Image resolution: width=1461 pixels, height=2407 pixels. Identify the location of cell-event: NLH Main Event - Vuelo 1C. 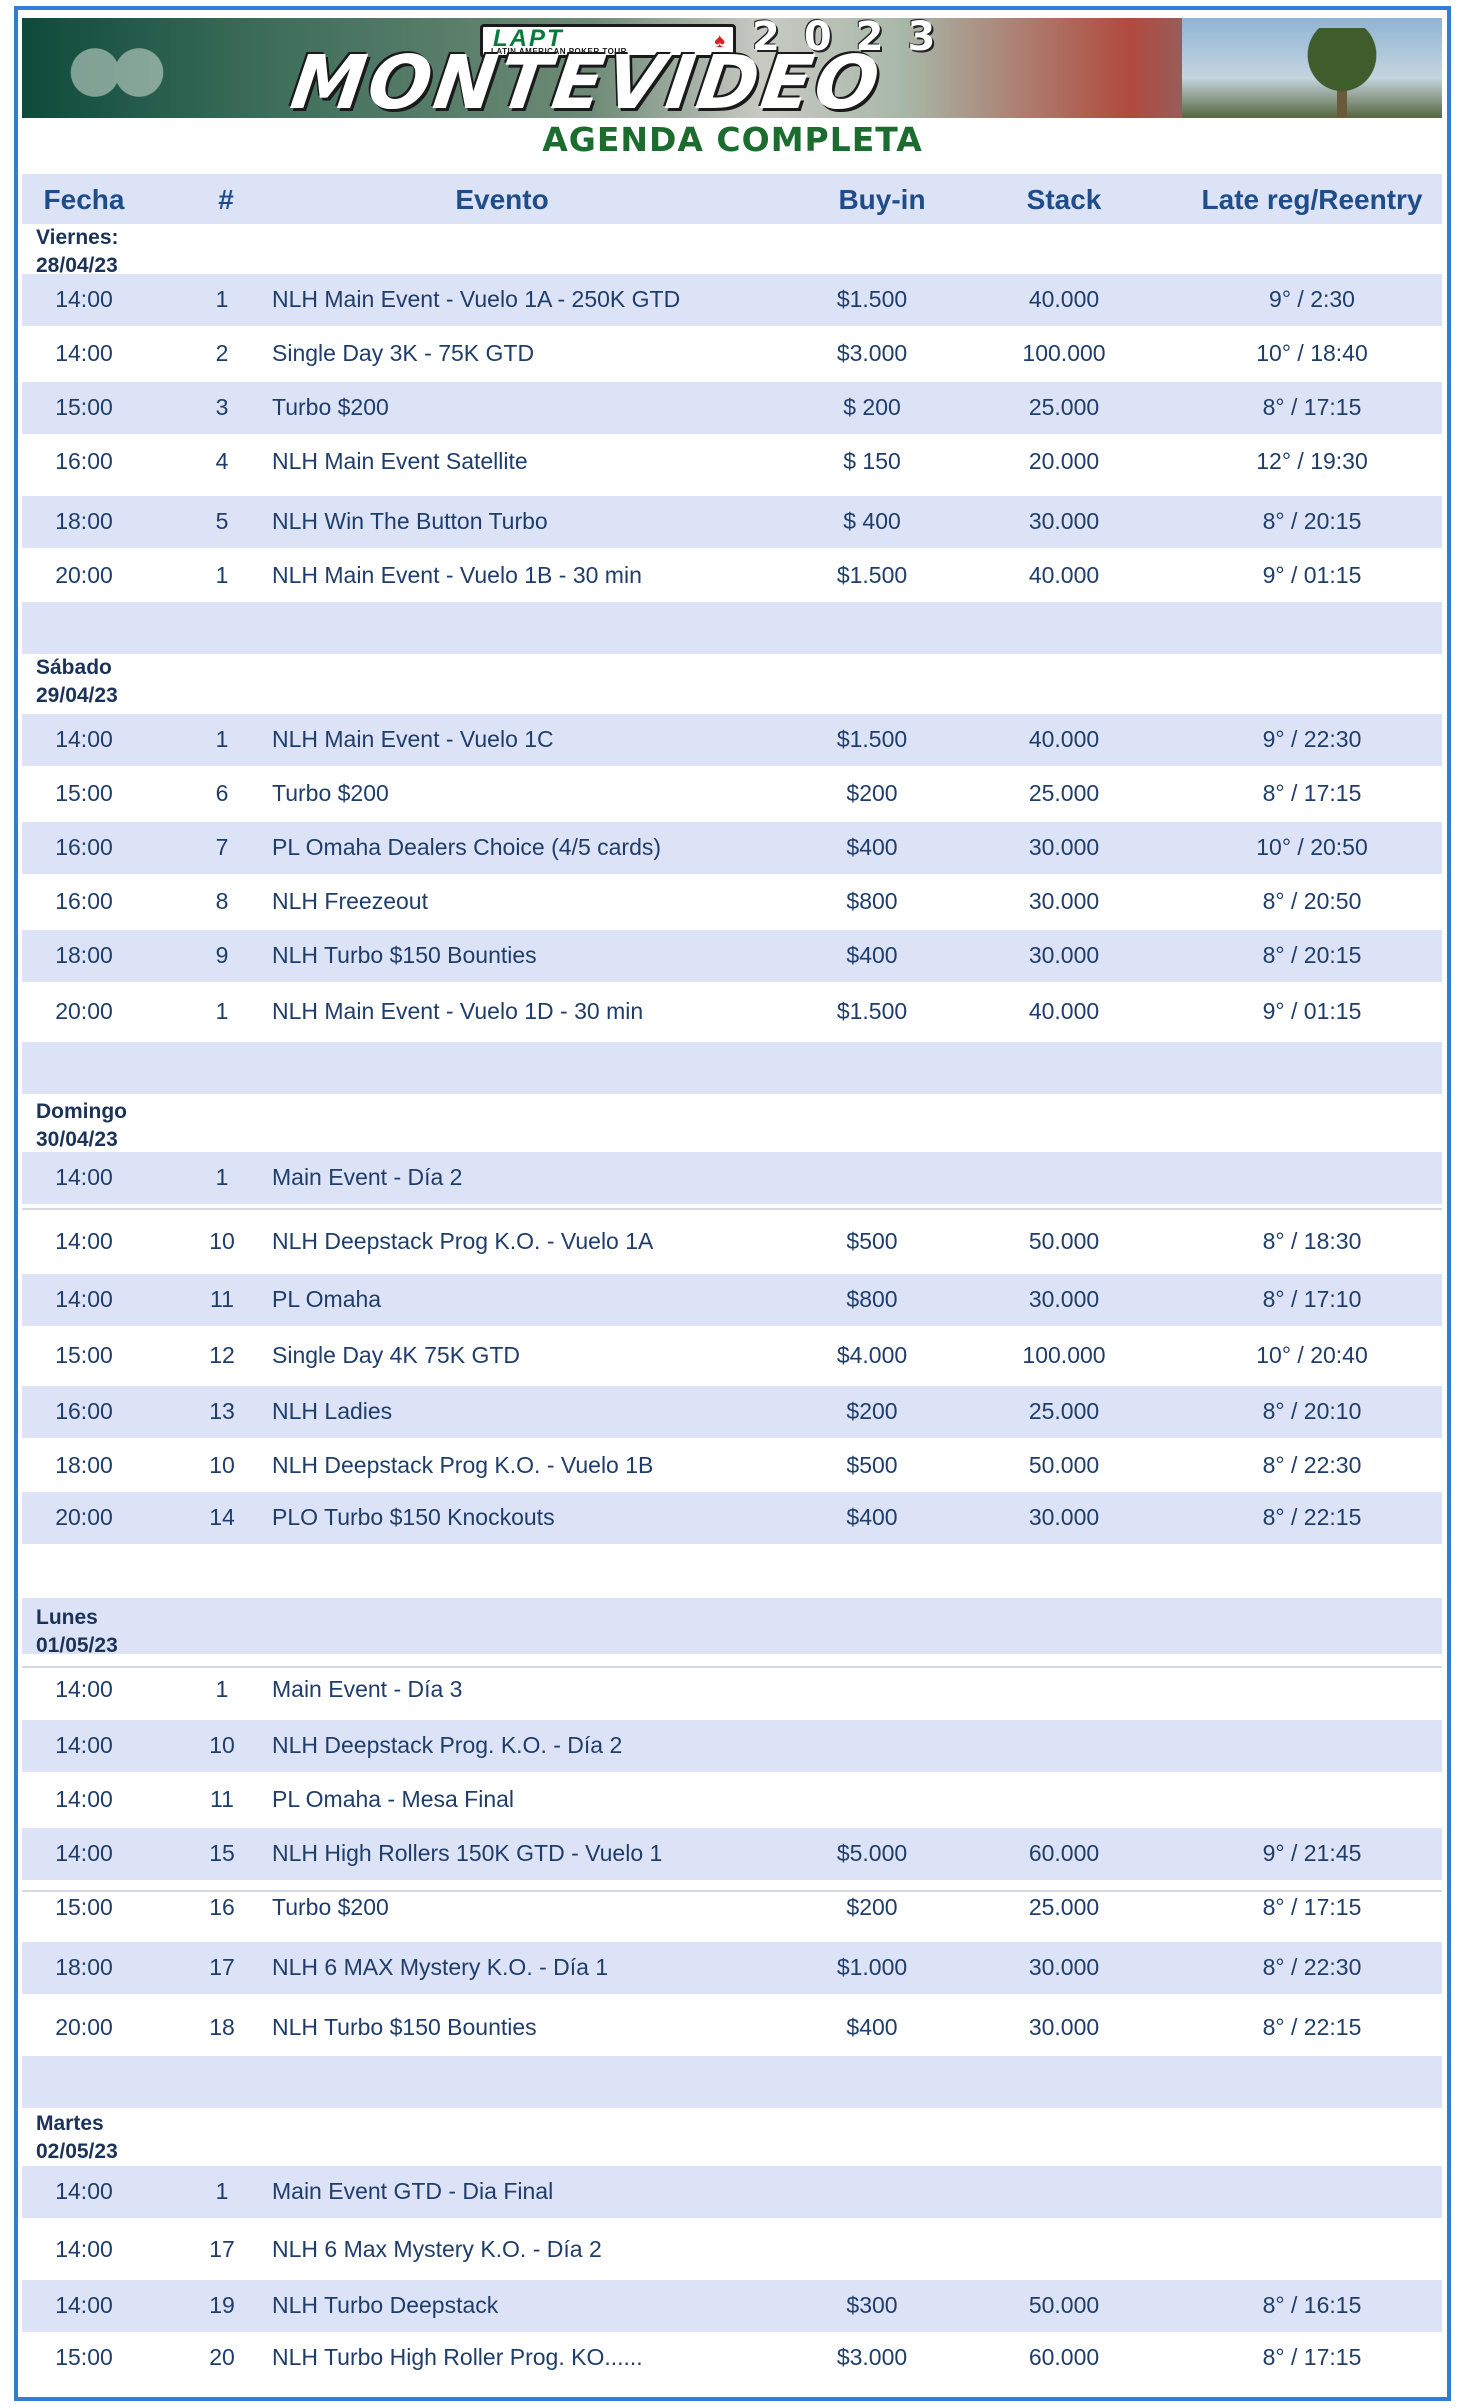
(413, 739).